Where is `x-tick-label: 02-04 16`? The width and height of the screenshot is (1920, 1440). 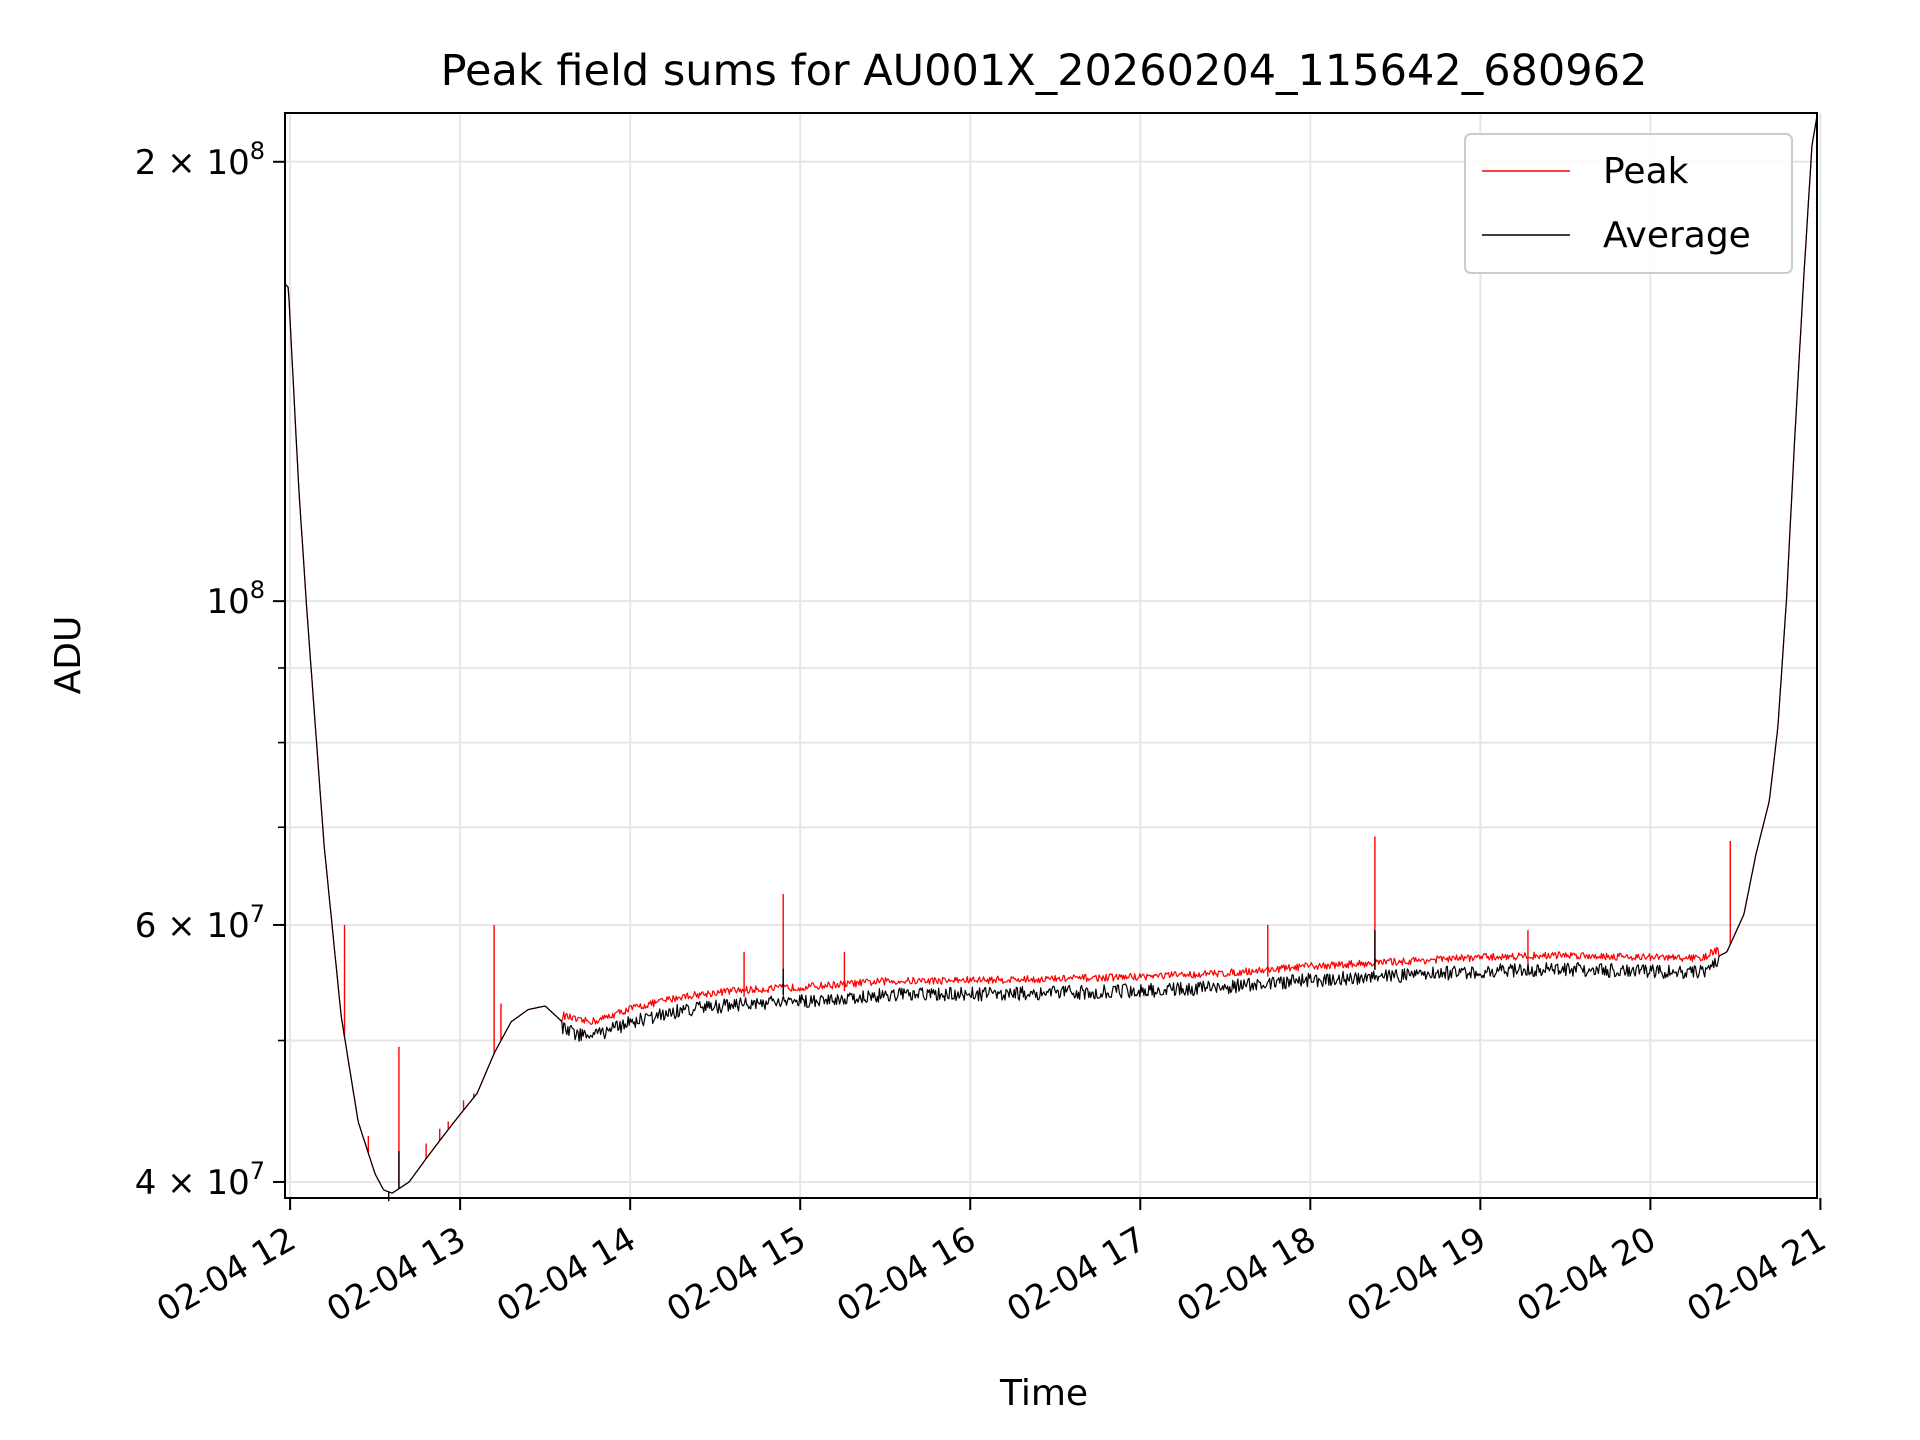 x-tick-label: 02-04 16 is located at coordinates (906, 1274).